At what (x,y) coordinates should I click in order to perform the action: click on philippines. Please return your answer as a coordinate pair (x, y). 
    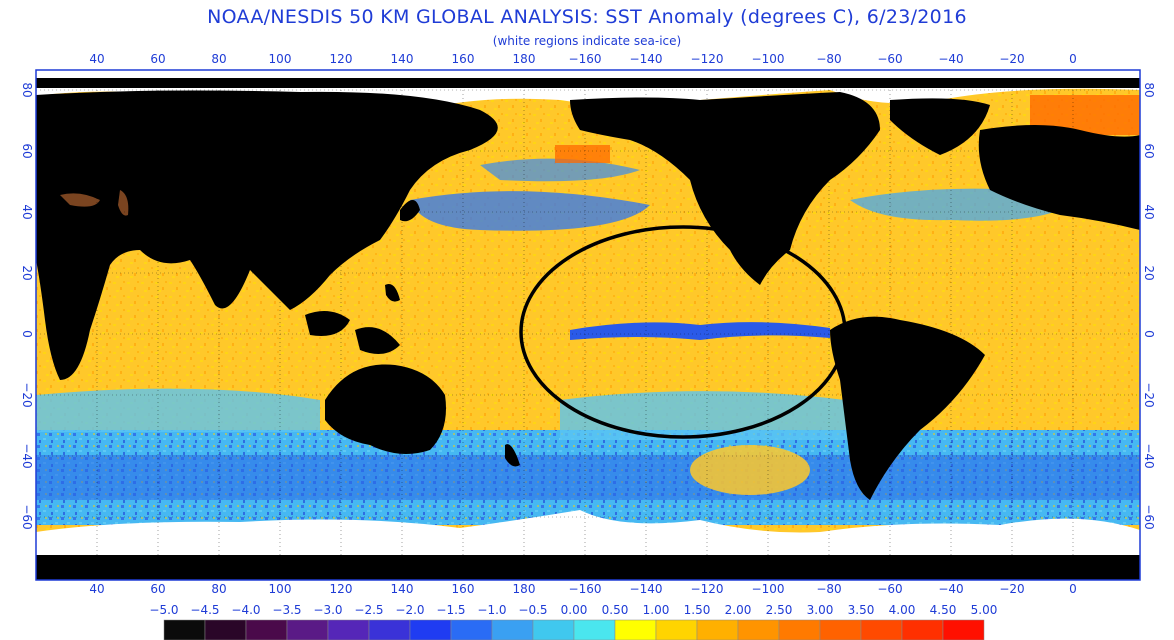
    Looking at the image, I should click on (392, 293).